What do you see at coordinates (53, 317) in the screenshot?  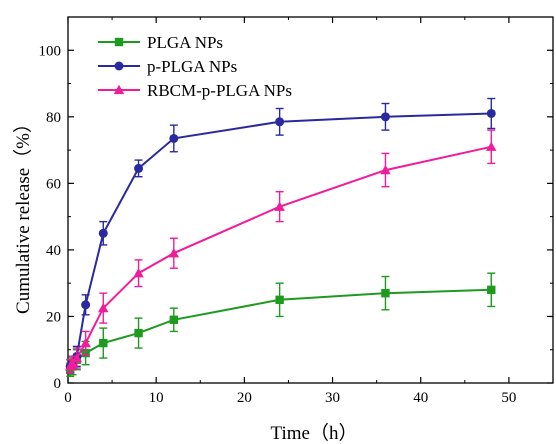 I see `y-tick-label: 20` at bounding box center [53, 317].